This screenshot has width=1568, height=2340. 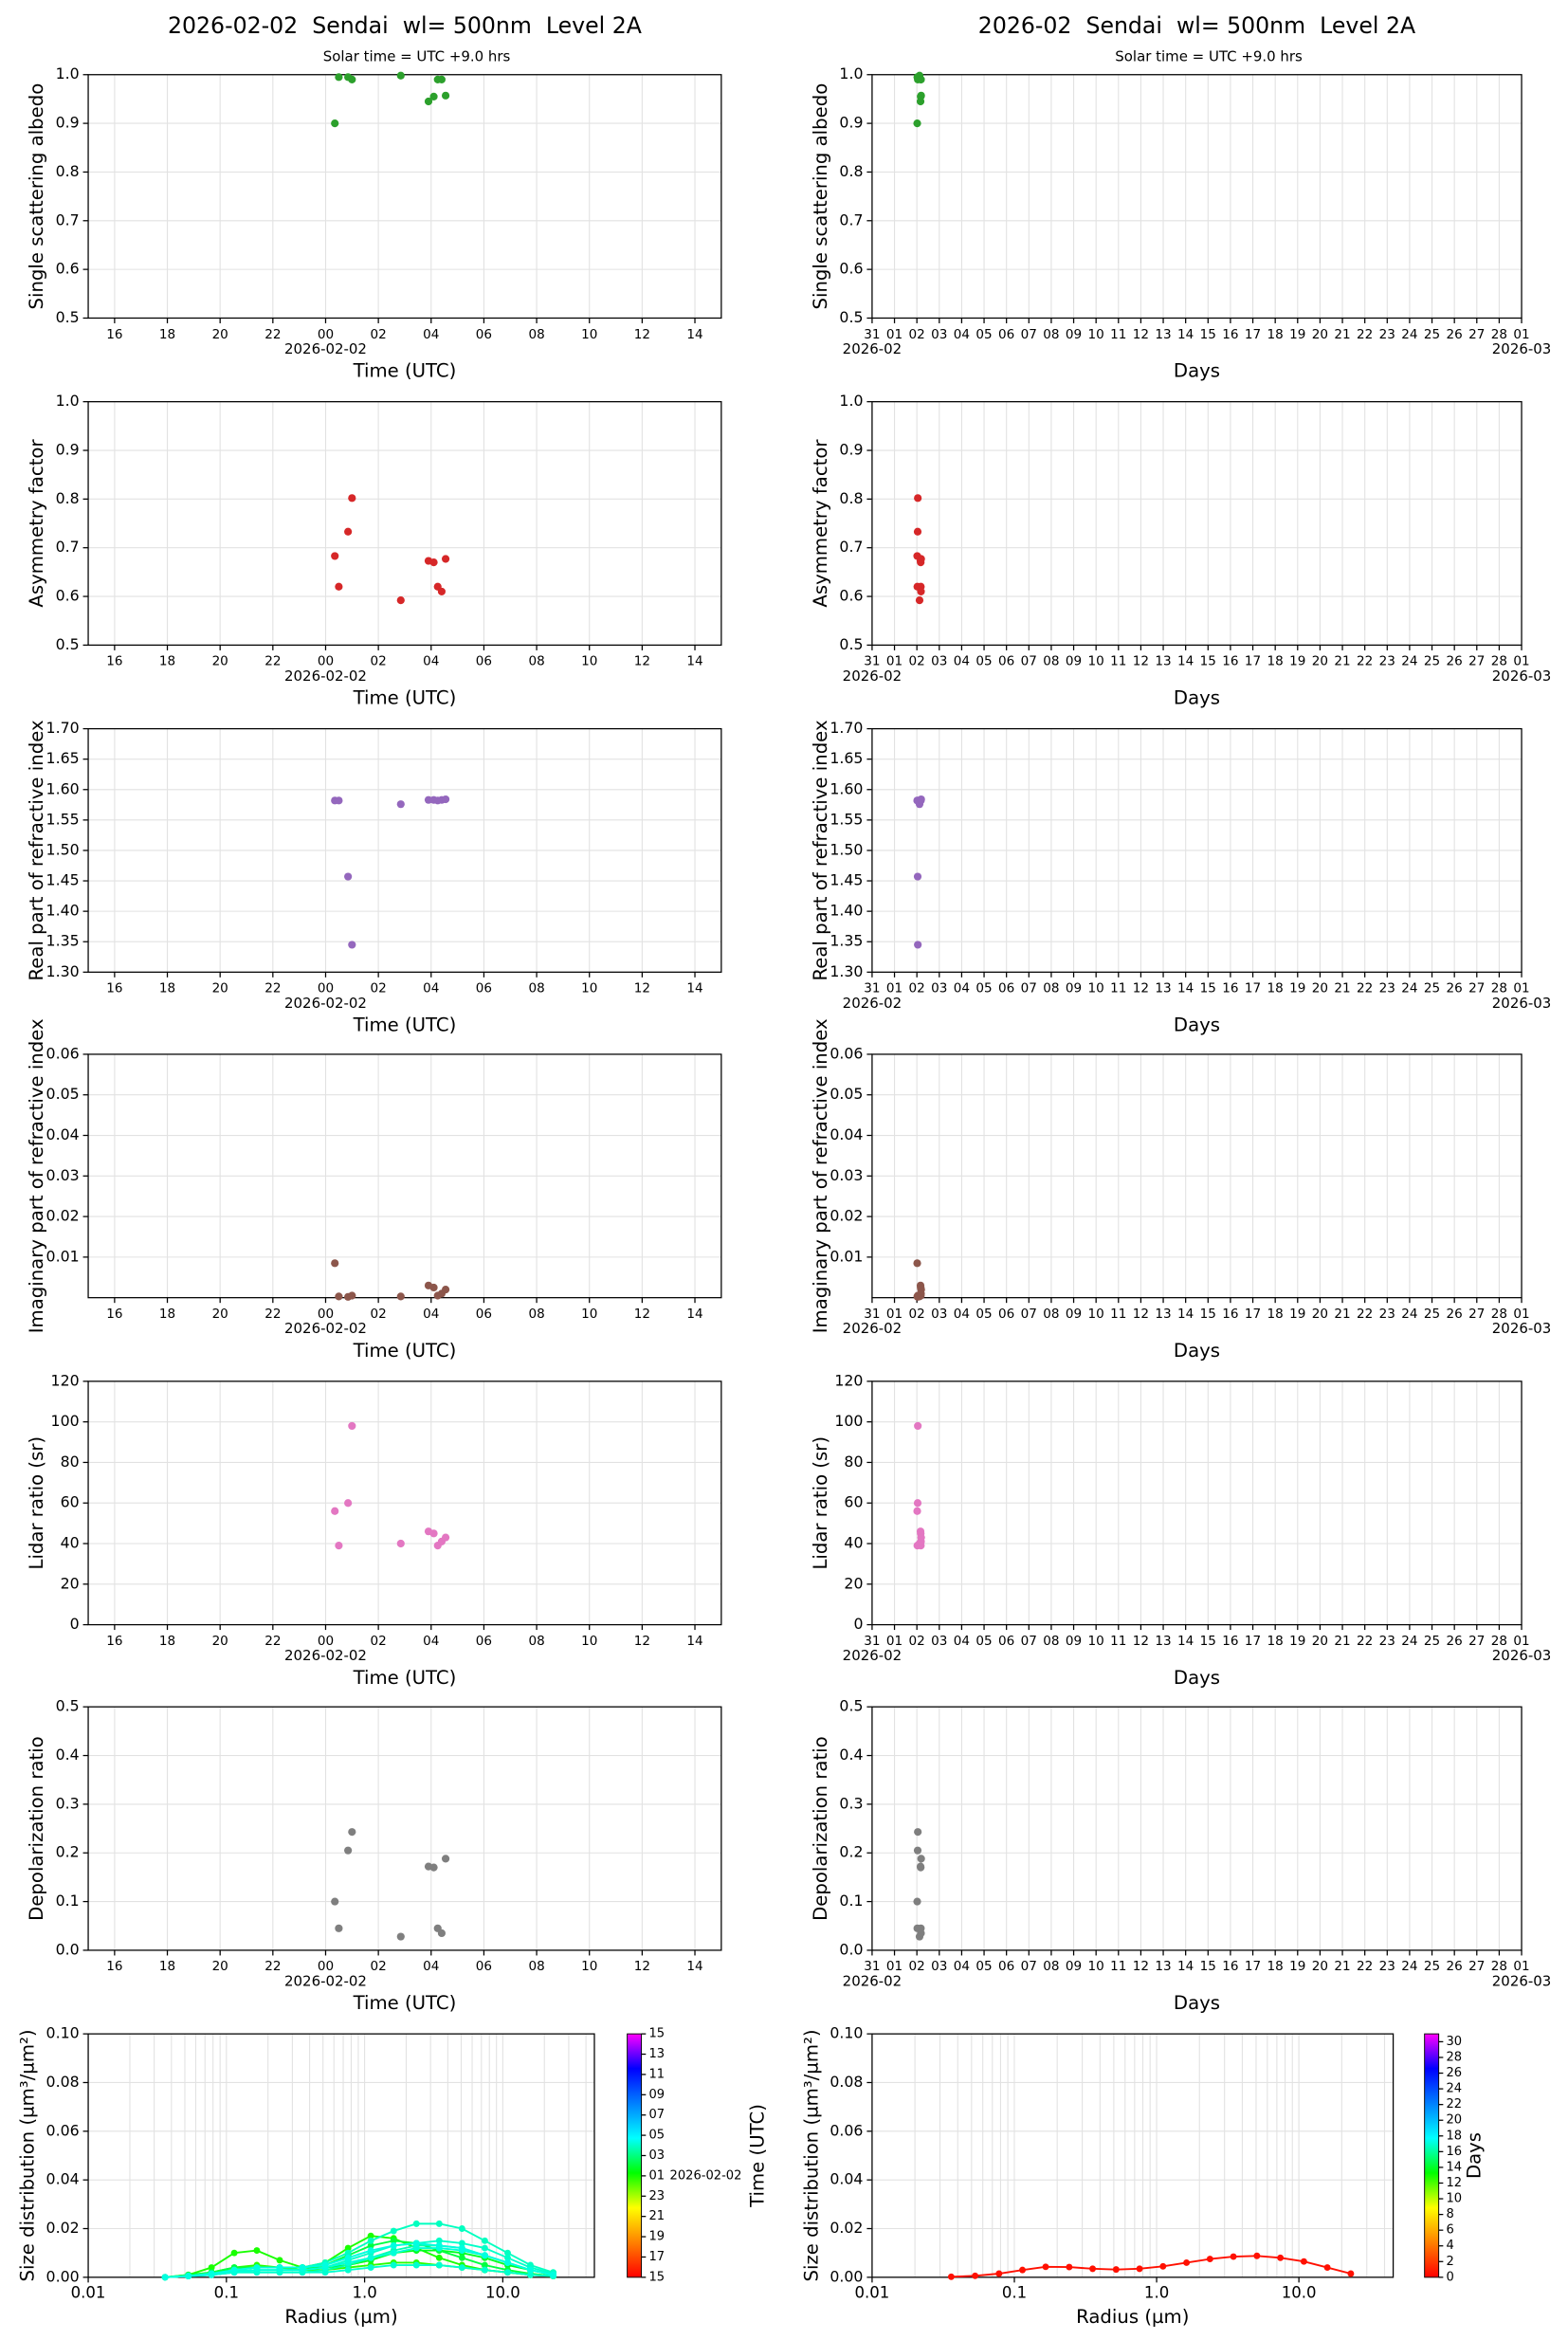 What do you see at coordinates (846, 1094) in the screenshot?
I see `y-tick-label: 0.05` at bounding box center [846, 1094].